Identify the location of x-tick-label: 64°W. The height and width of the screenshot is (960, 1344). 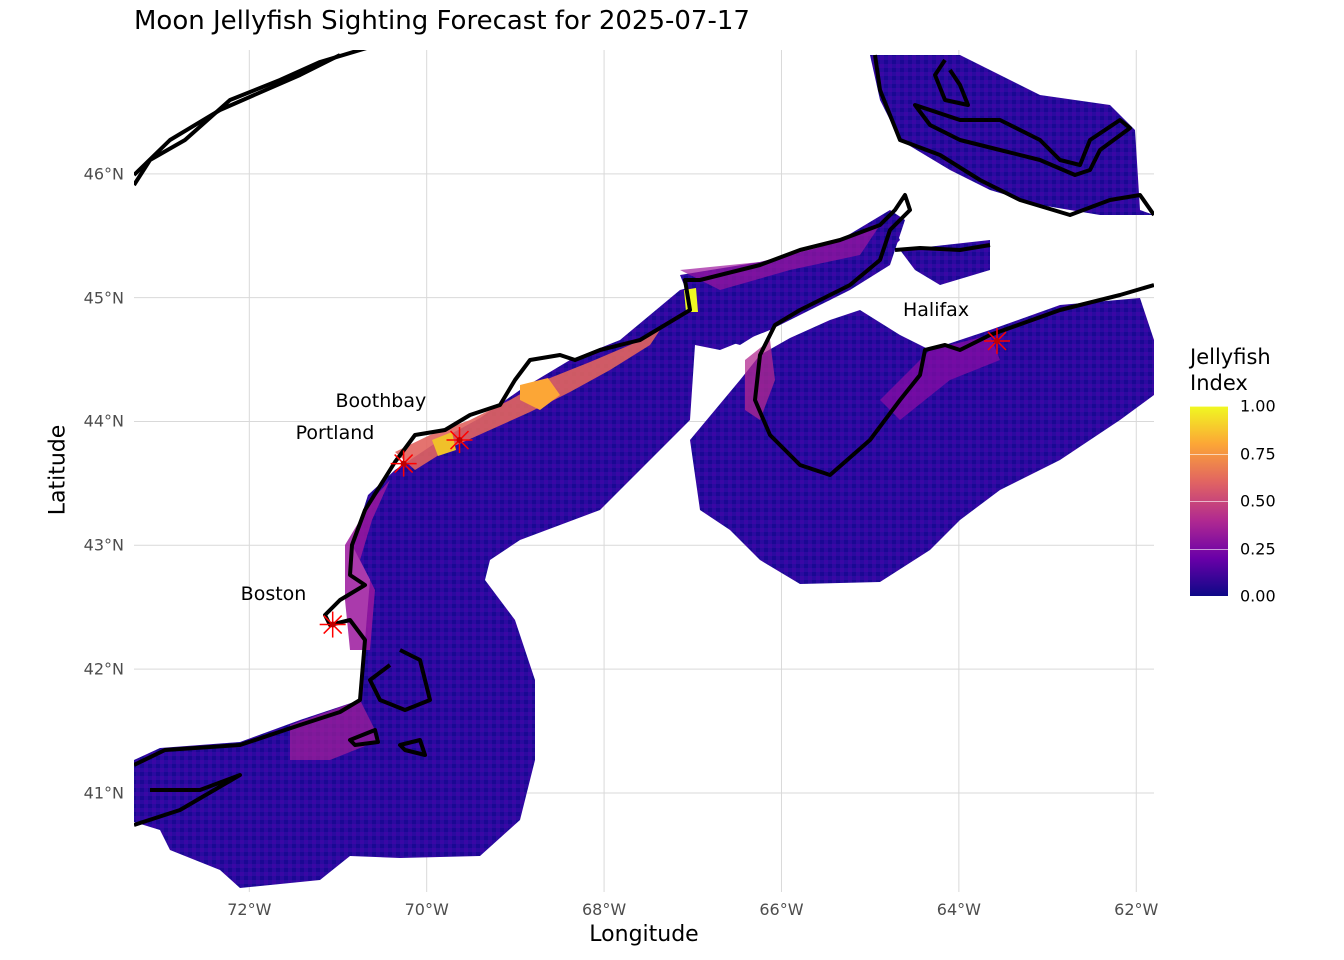
(958, 909).